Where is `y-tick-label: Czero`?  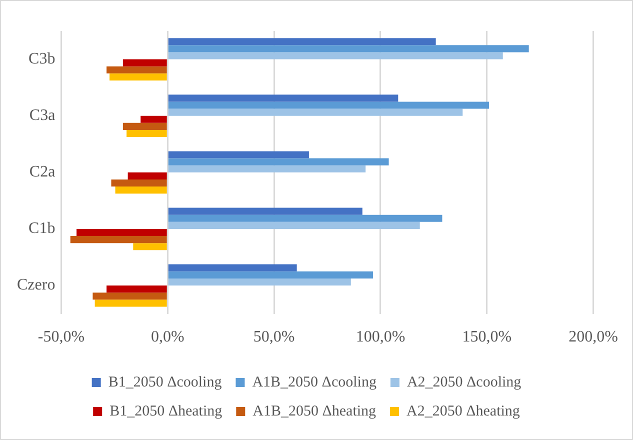
y-tick-label: Czero is located at coordinates (36, 285).